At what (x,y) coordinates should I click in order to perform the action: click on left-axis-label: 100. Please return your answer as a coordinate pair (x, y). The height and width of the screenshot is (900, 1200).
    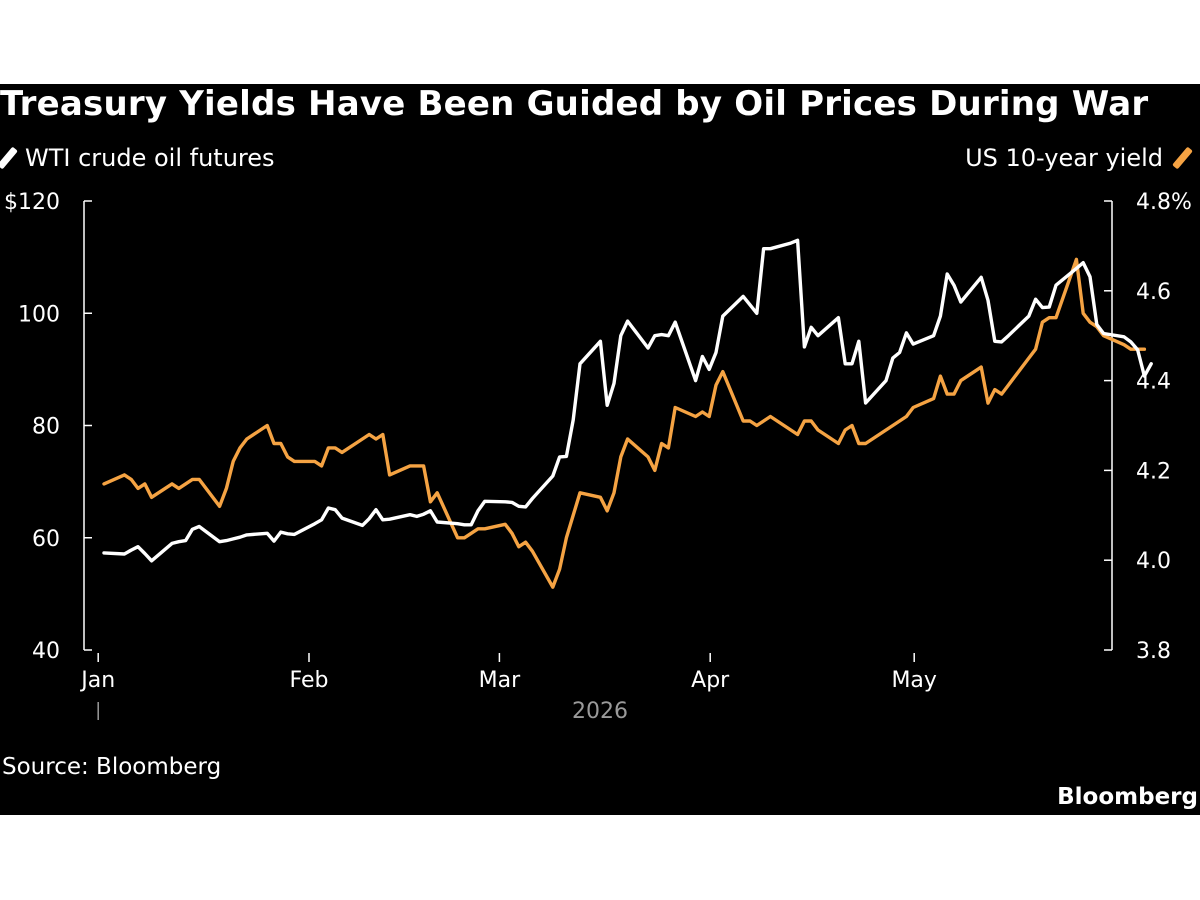
    Looking at the image, I should click on (39, 314).